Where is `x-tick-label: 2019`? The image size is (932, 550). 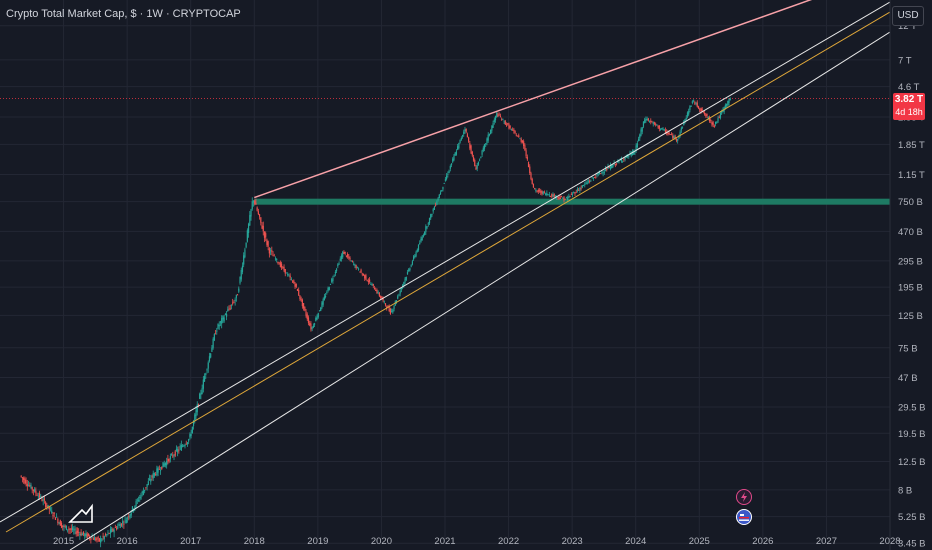 x-tick-label: 2019 is located at coordinates (317, 541).